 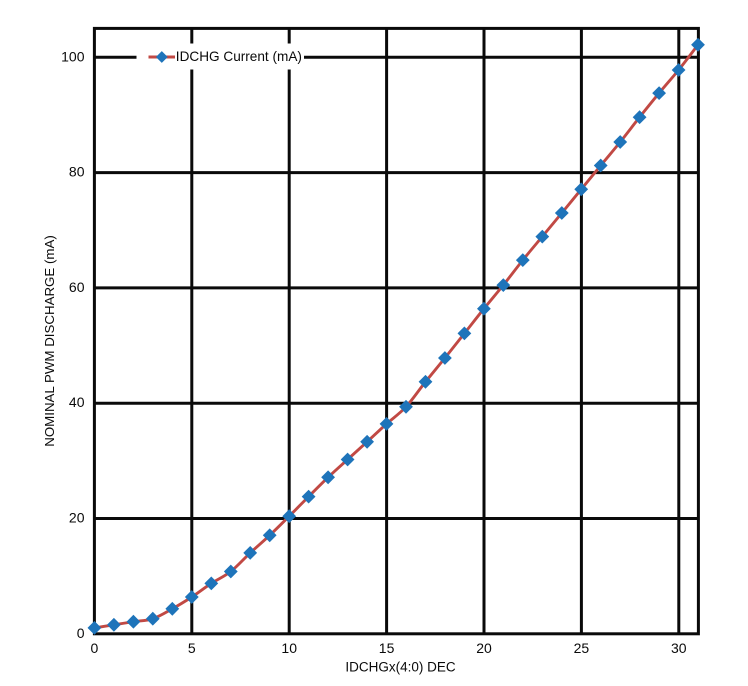 I want to click on svg-text: 60, so click(x=77, y=287).